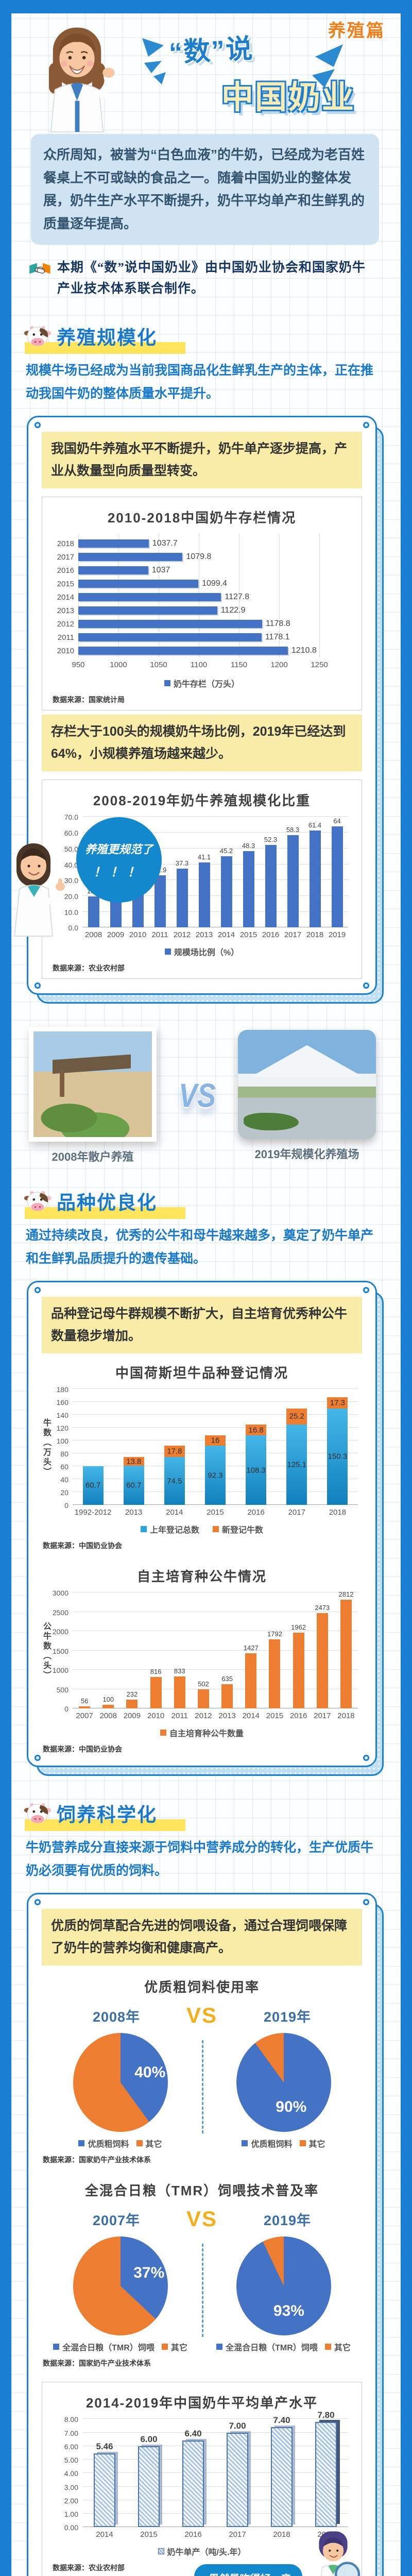 The width and height of the screenshot is (412, 2576). What do you see at coordinates (188, 597) in the screenshot?
I see `bar-row: 2014 1127.8` at bounding box center [188, 597].